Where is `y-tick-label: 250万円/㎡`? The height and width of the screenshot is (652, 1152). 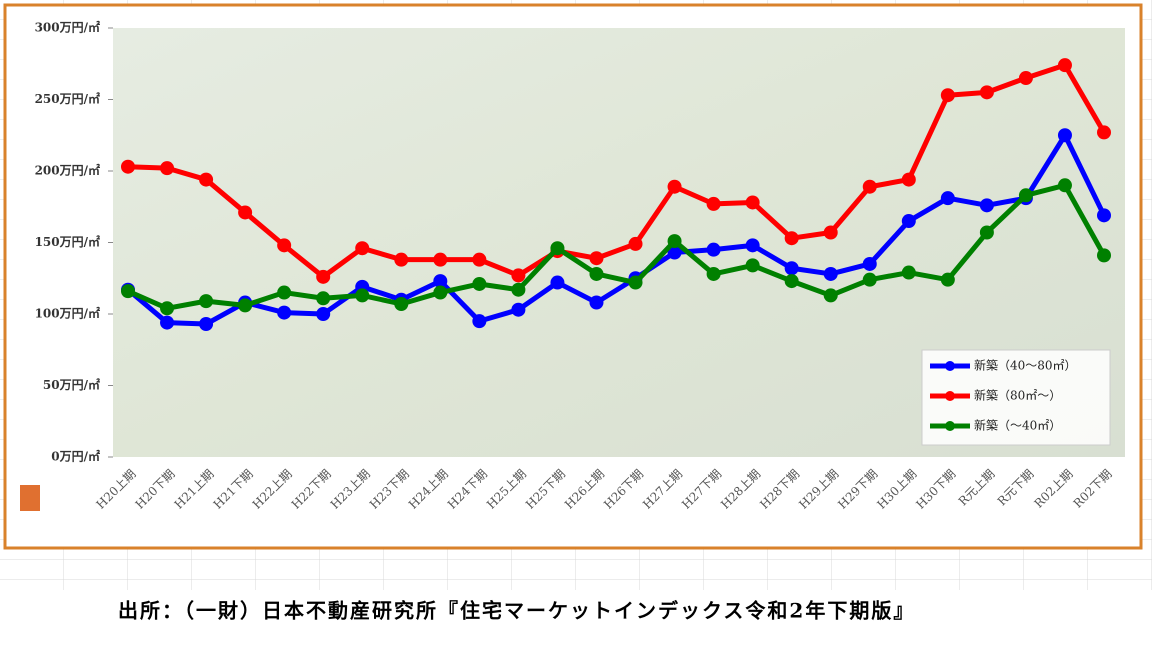 y-tick-label: 250万円/㎡ is located at coordinates (67, 98).